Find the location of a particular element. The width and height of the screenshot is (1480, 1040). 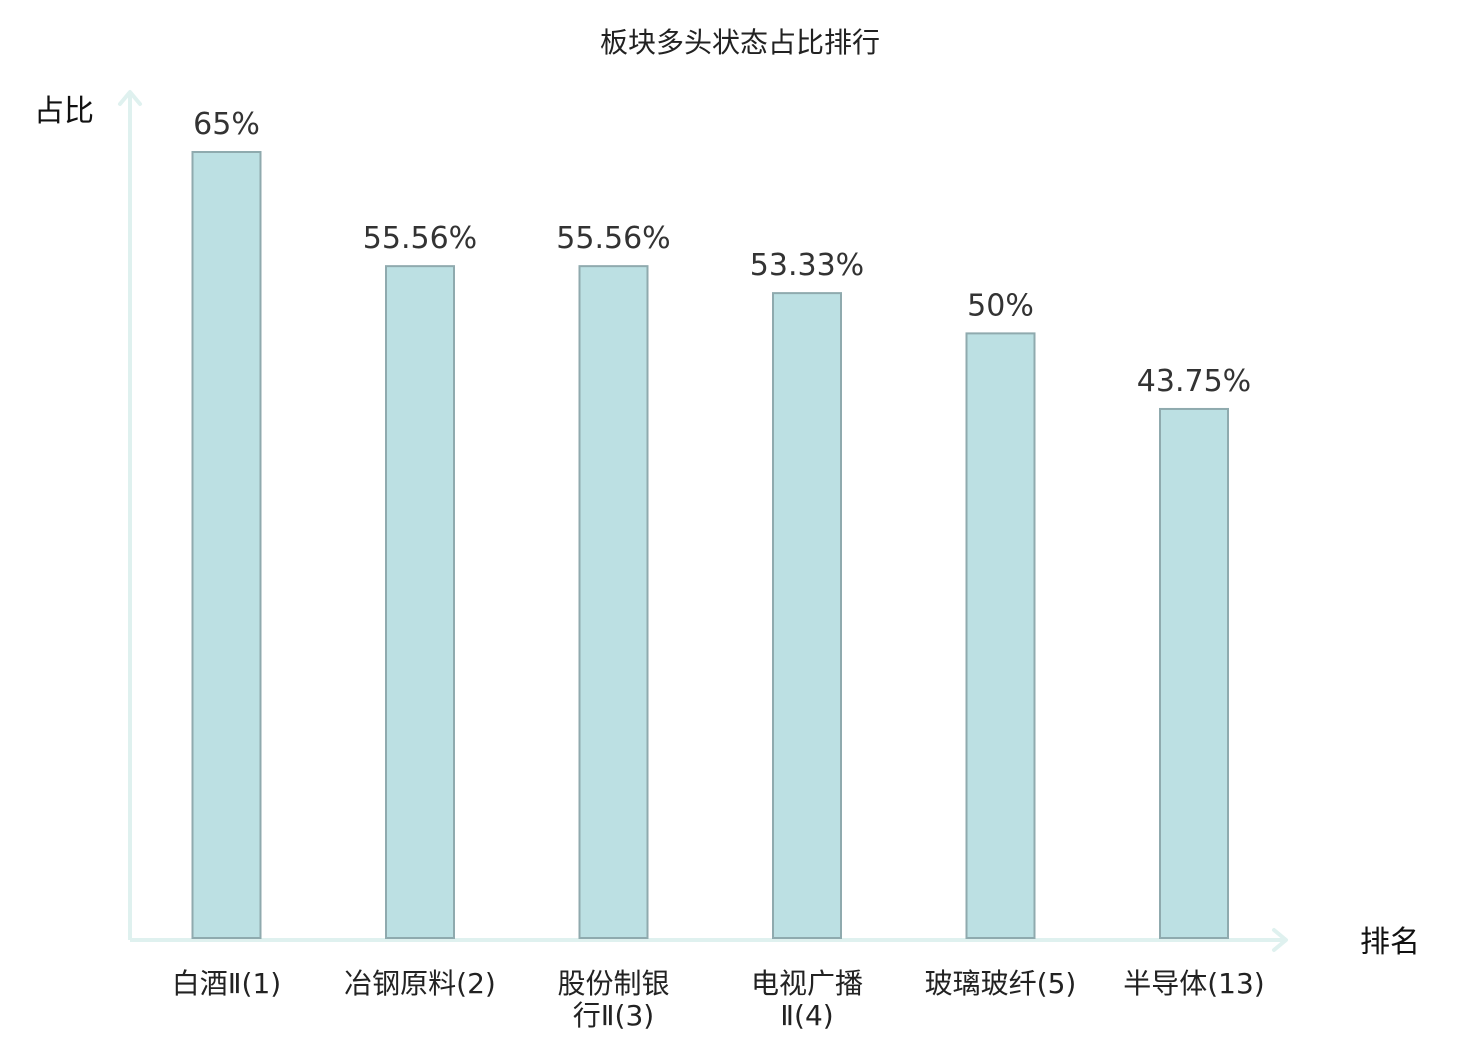

y-axis is located at coordinates (130, 515).